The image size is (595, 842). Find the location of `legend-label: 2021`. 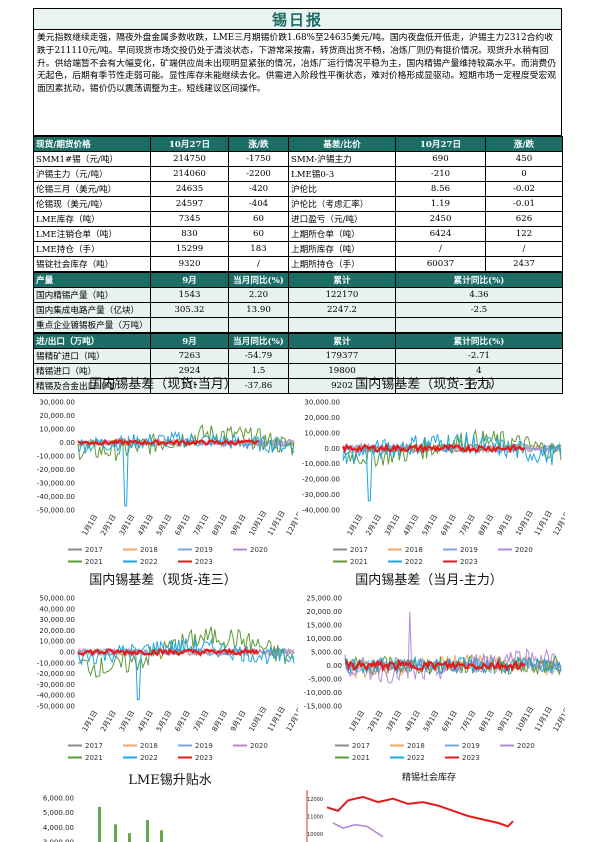

legend-label: 2021 is located at coordinates (94, 758).